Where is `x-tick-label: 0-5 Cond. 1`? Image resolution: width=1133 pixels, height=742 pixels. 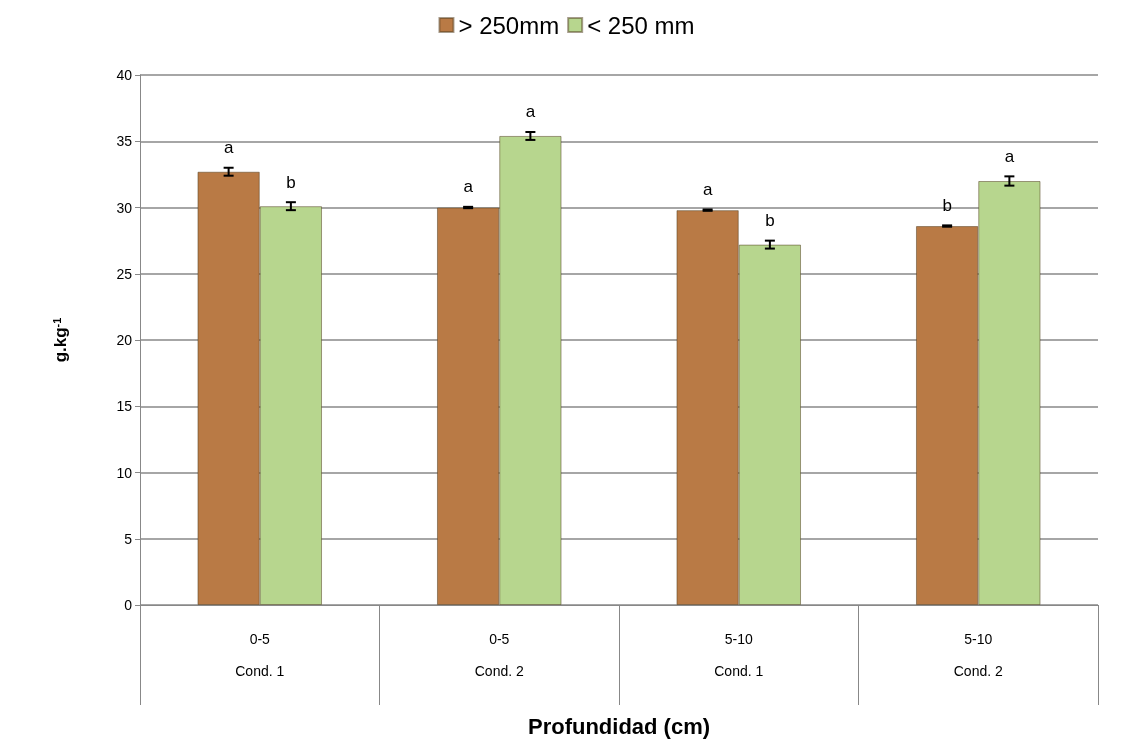
x-tick-label: 0-5 Cond. 1 is located at coordinates (260, 655).